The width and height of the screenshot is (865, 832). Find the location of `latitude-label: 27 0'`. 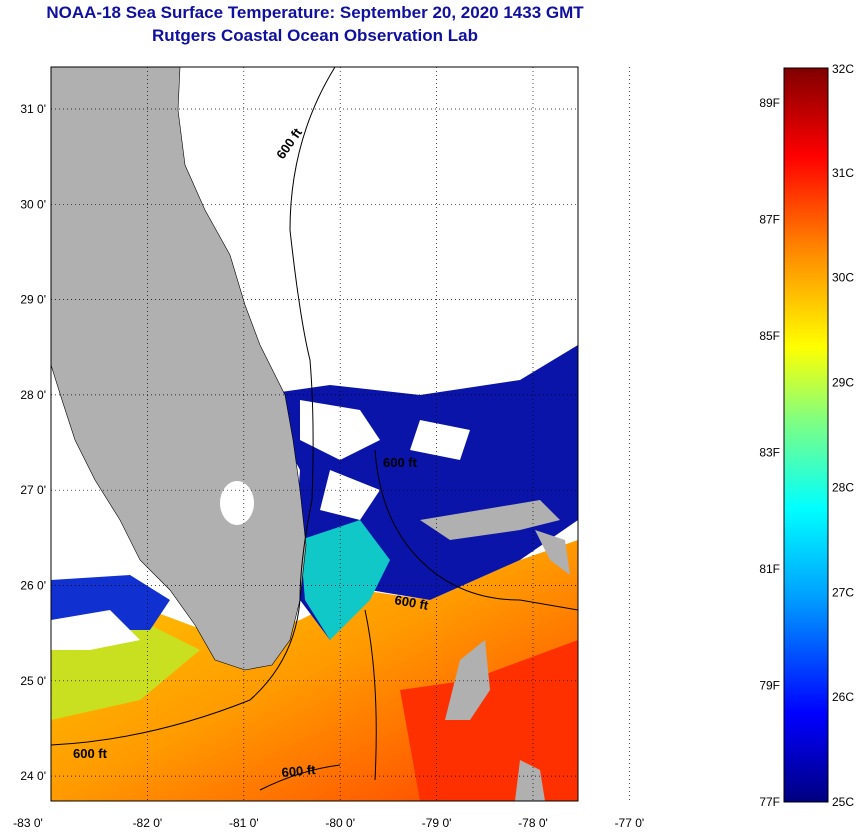

latitude-label: 27 0' is located at coordinates (33, 490).